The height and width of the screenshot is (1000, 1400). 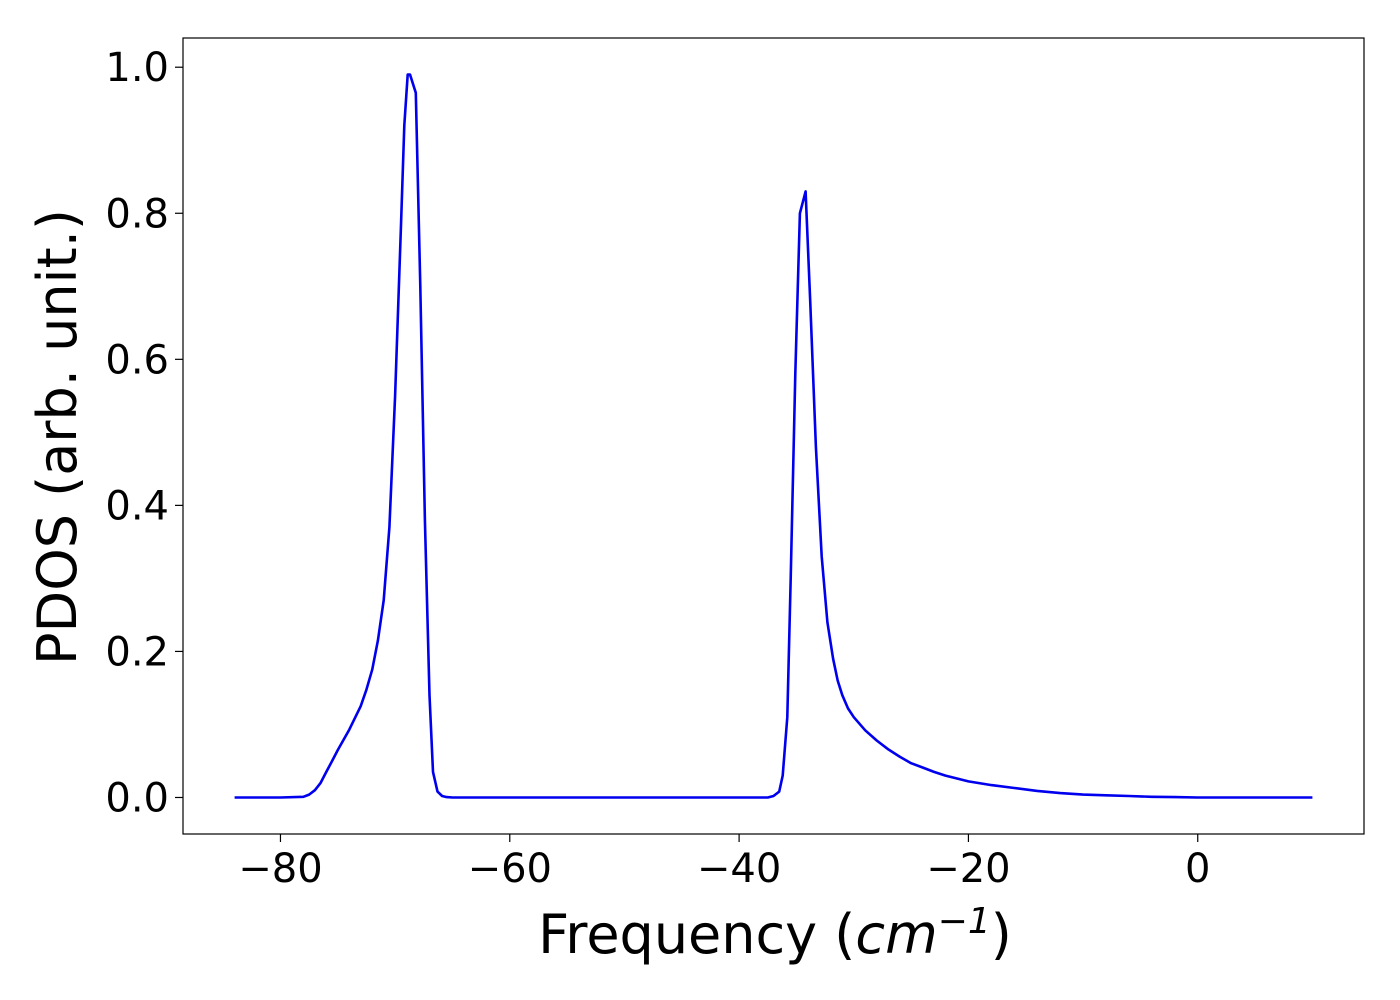 What do you see at coordinates (137, 798) in the screenshot?
I see `y-tick-label: 0.0` at bounding box center [137, 798].